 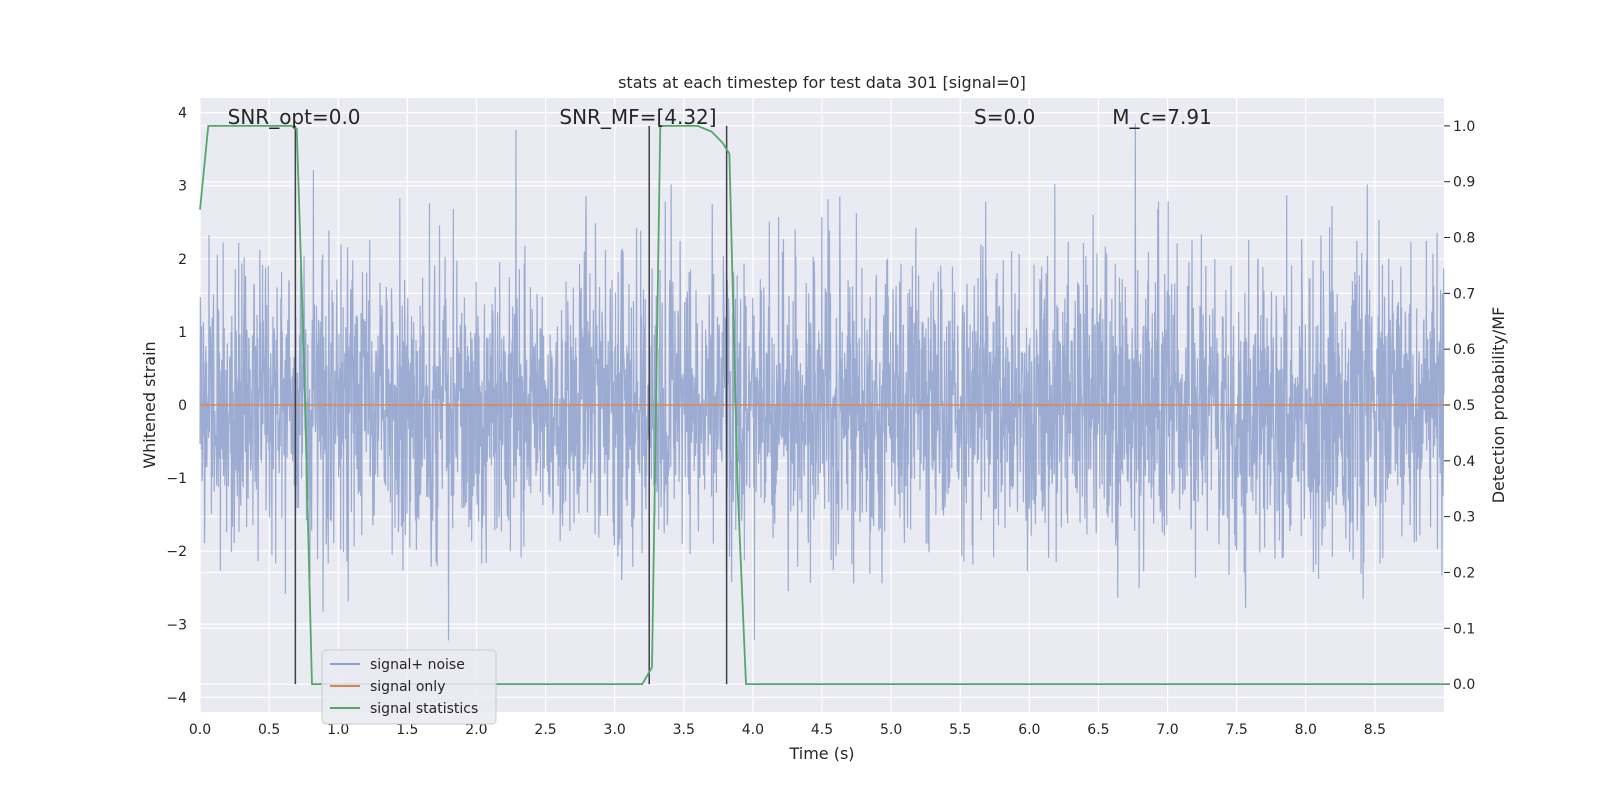 What do you see at coordinates (1029, 730) in the screenshot?
I see `x-tick-label: 6.0` at bounding box center [1029, 730].